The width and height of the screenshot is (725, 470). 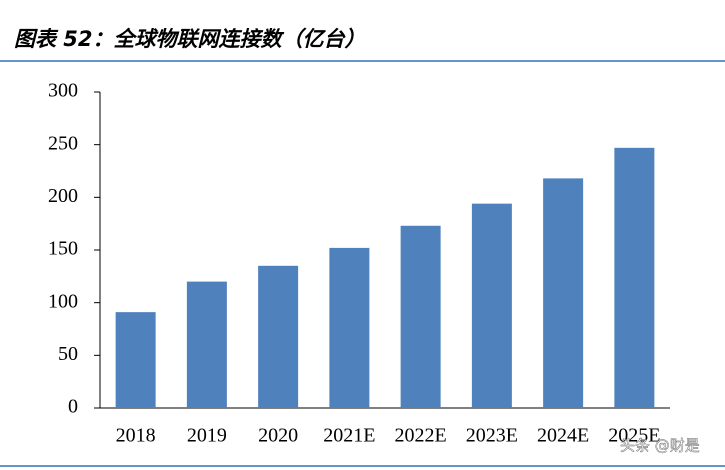 I want to click on x-tick-label: 2019, so click(x=207, y=436).